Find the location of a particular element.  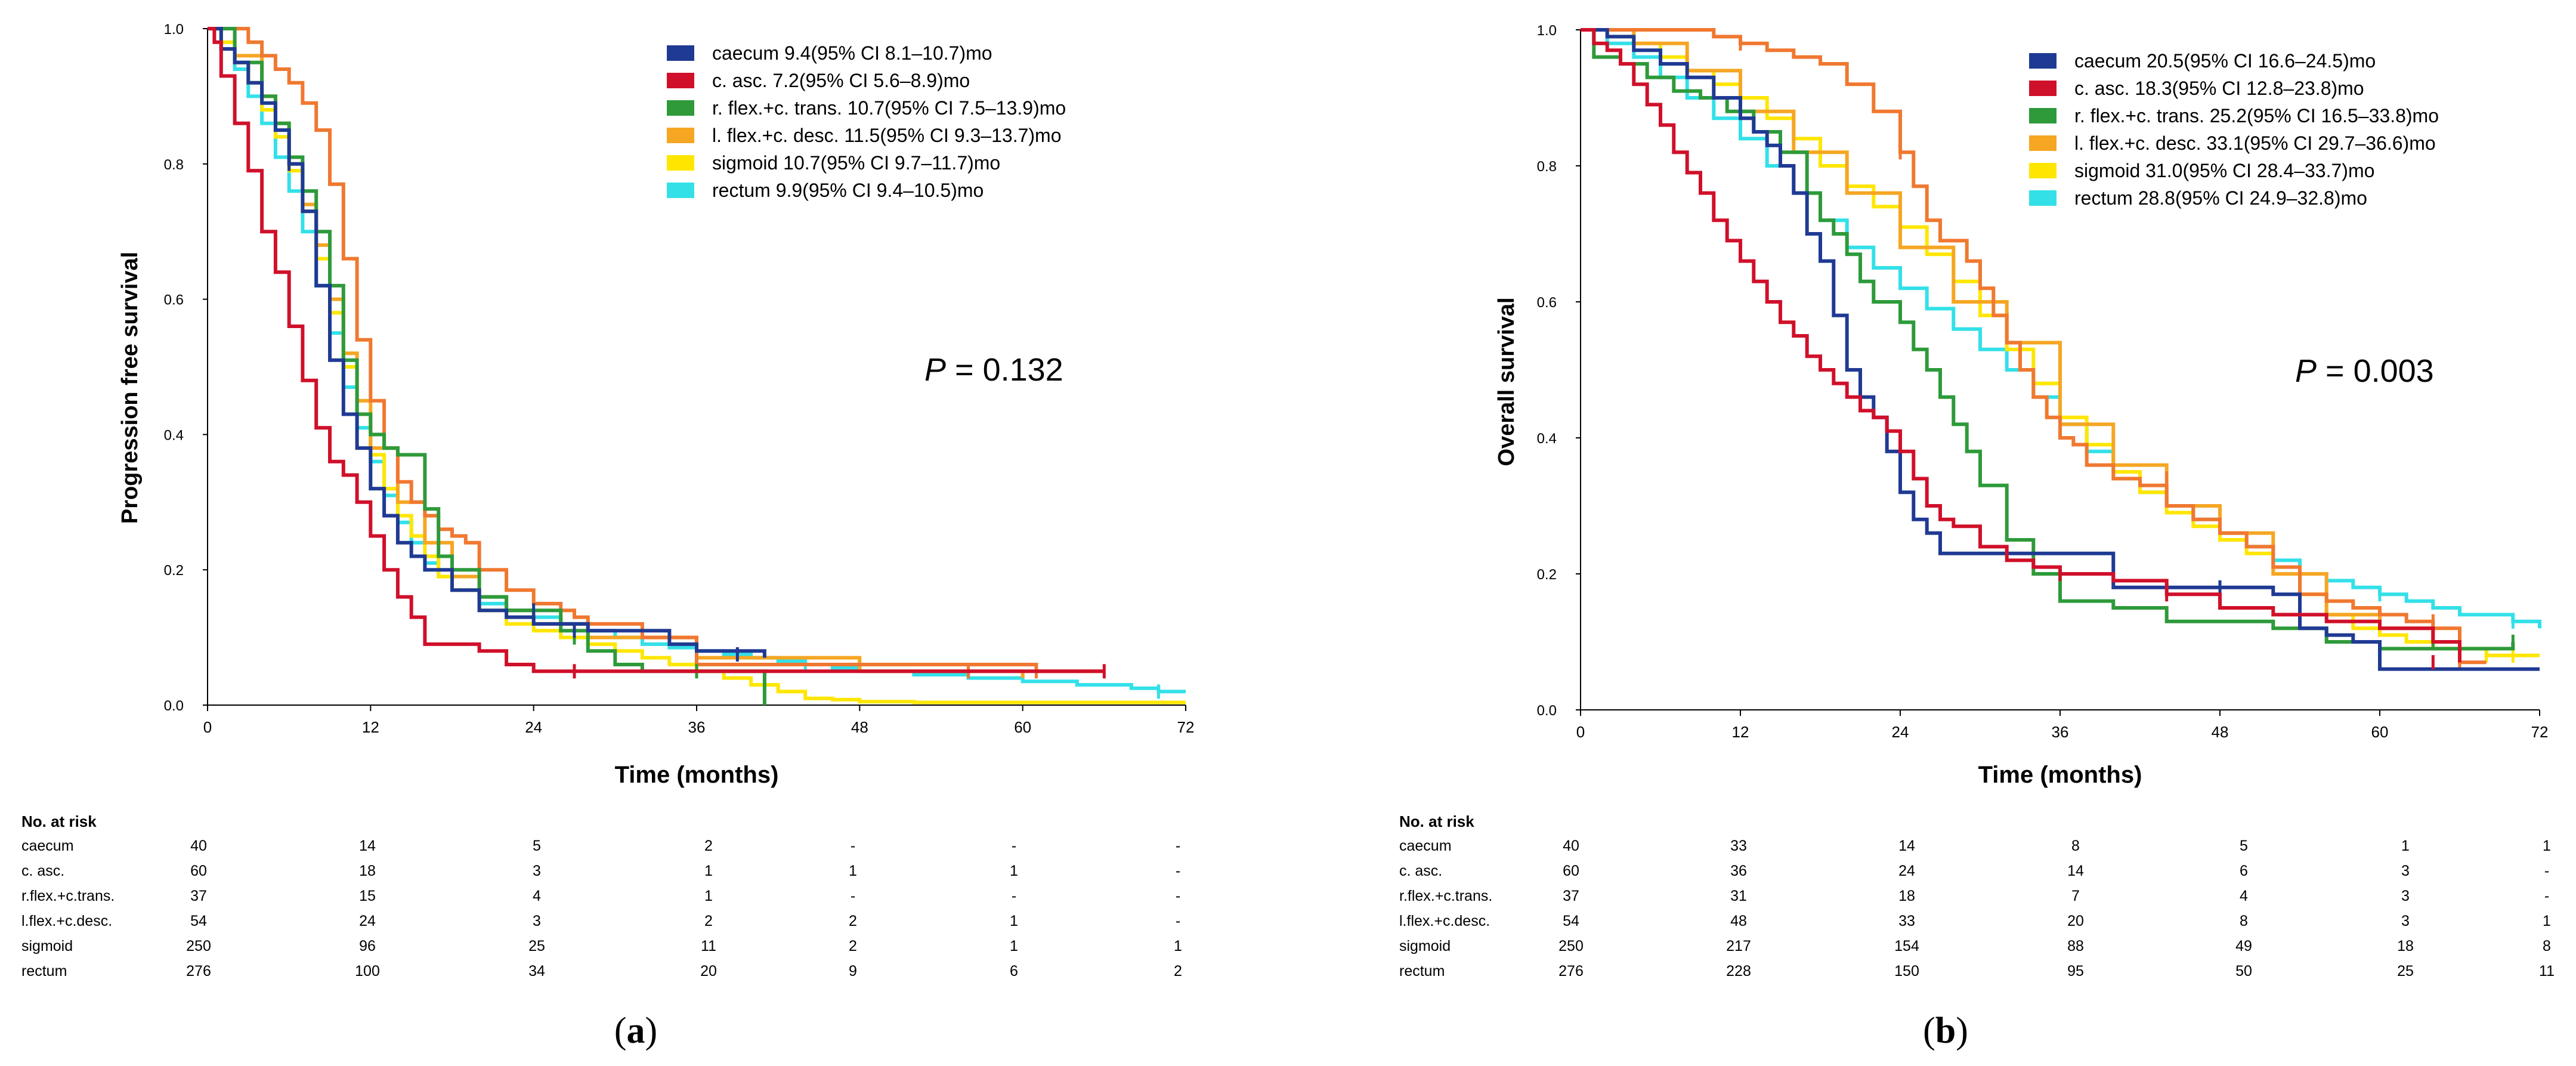

risk-table-cell: 95 is located at coordinates (2075, 972).